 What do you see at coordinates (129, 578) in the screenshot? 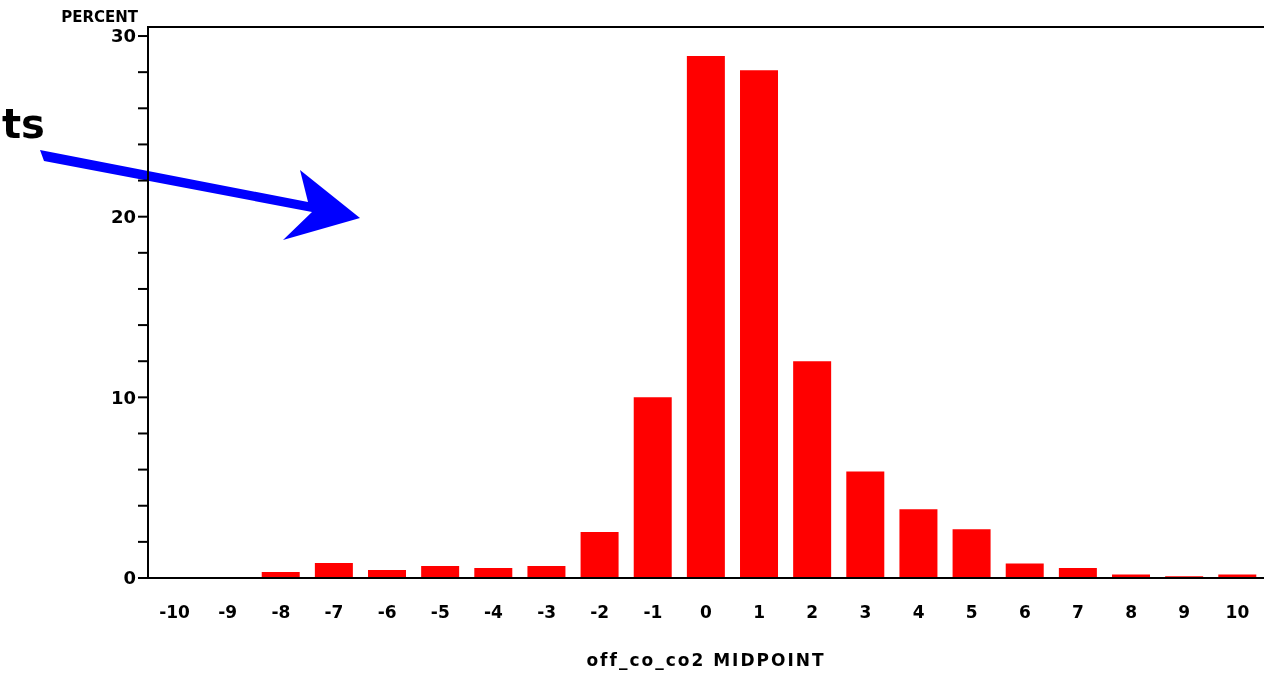
I see `y-tick-label: 0` at bounding box center [129, 578].